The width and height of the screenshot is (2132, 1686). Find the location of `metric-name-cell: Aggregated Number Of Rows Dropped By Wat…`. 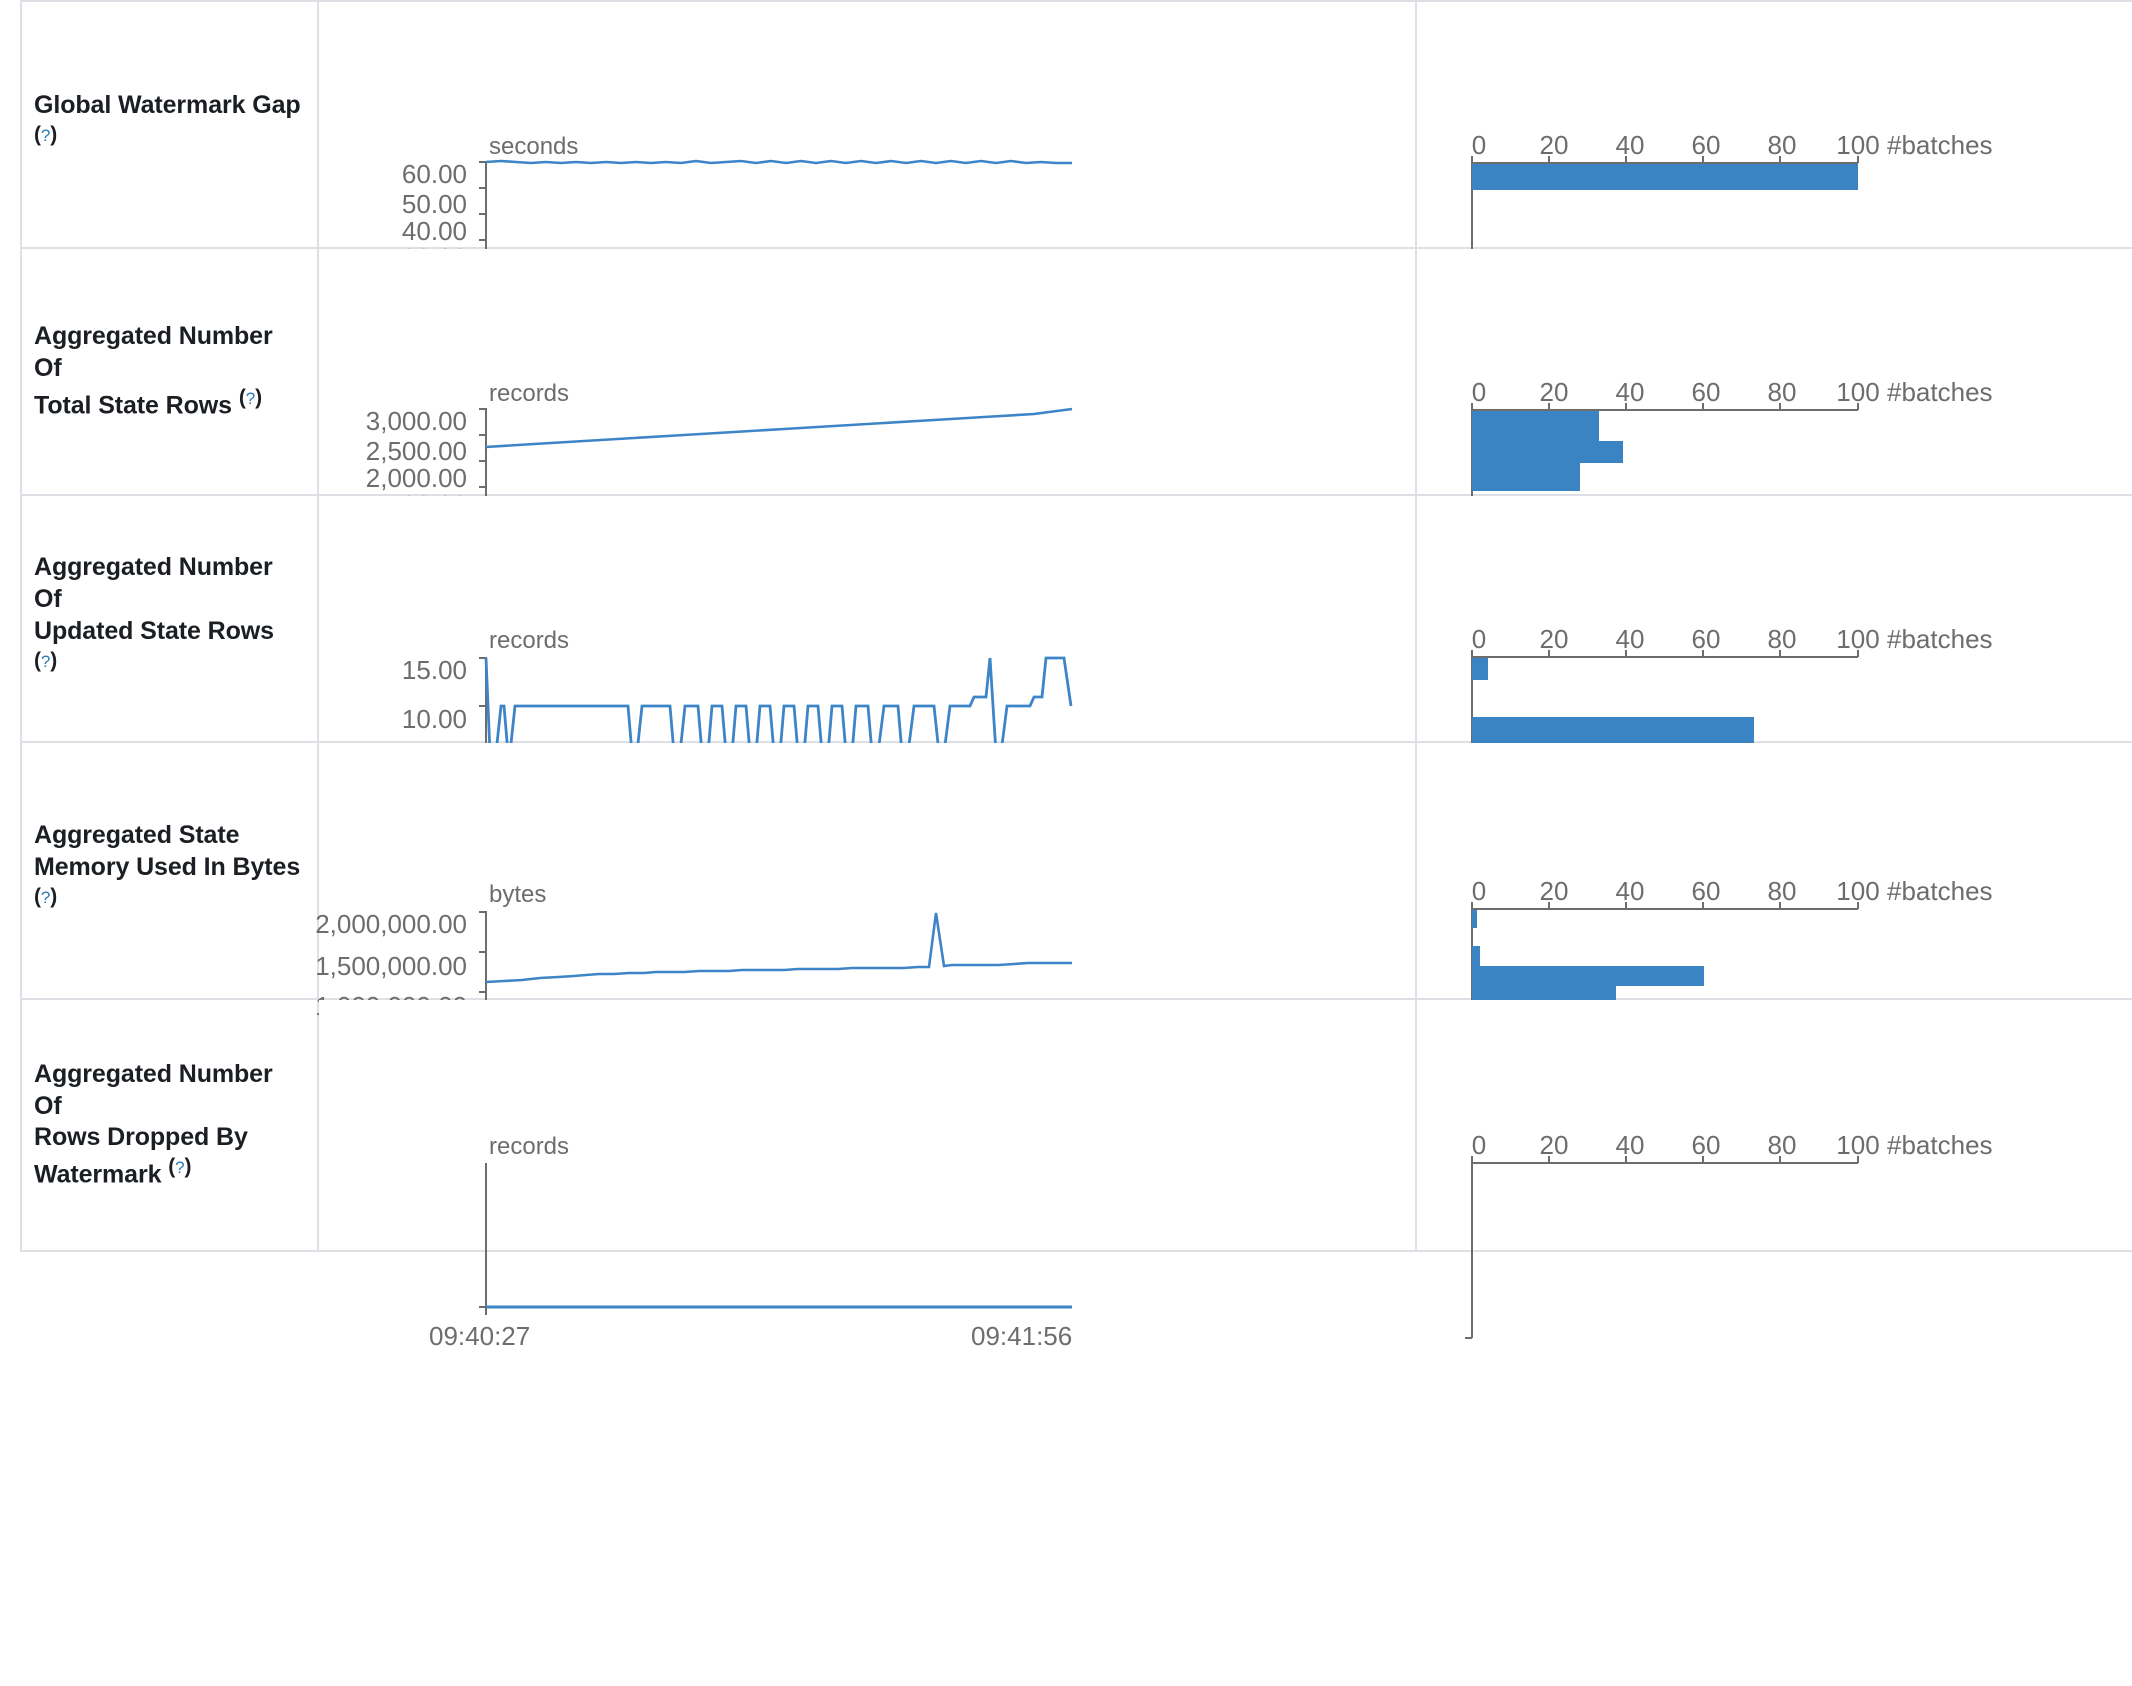

metric-name-cell: Aggregated Number Of Rows Dropped By Wat… is located at coordinates (169, 1125).